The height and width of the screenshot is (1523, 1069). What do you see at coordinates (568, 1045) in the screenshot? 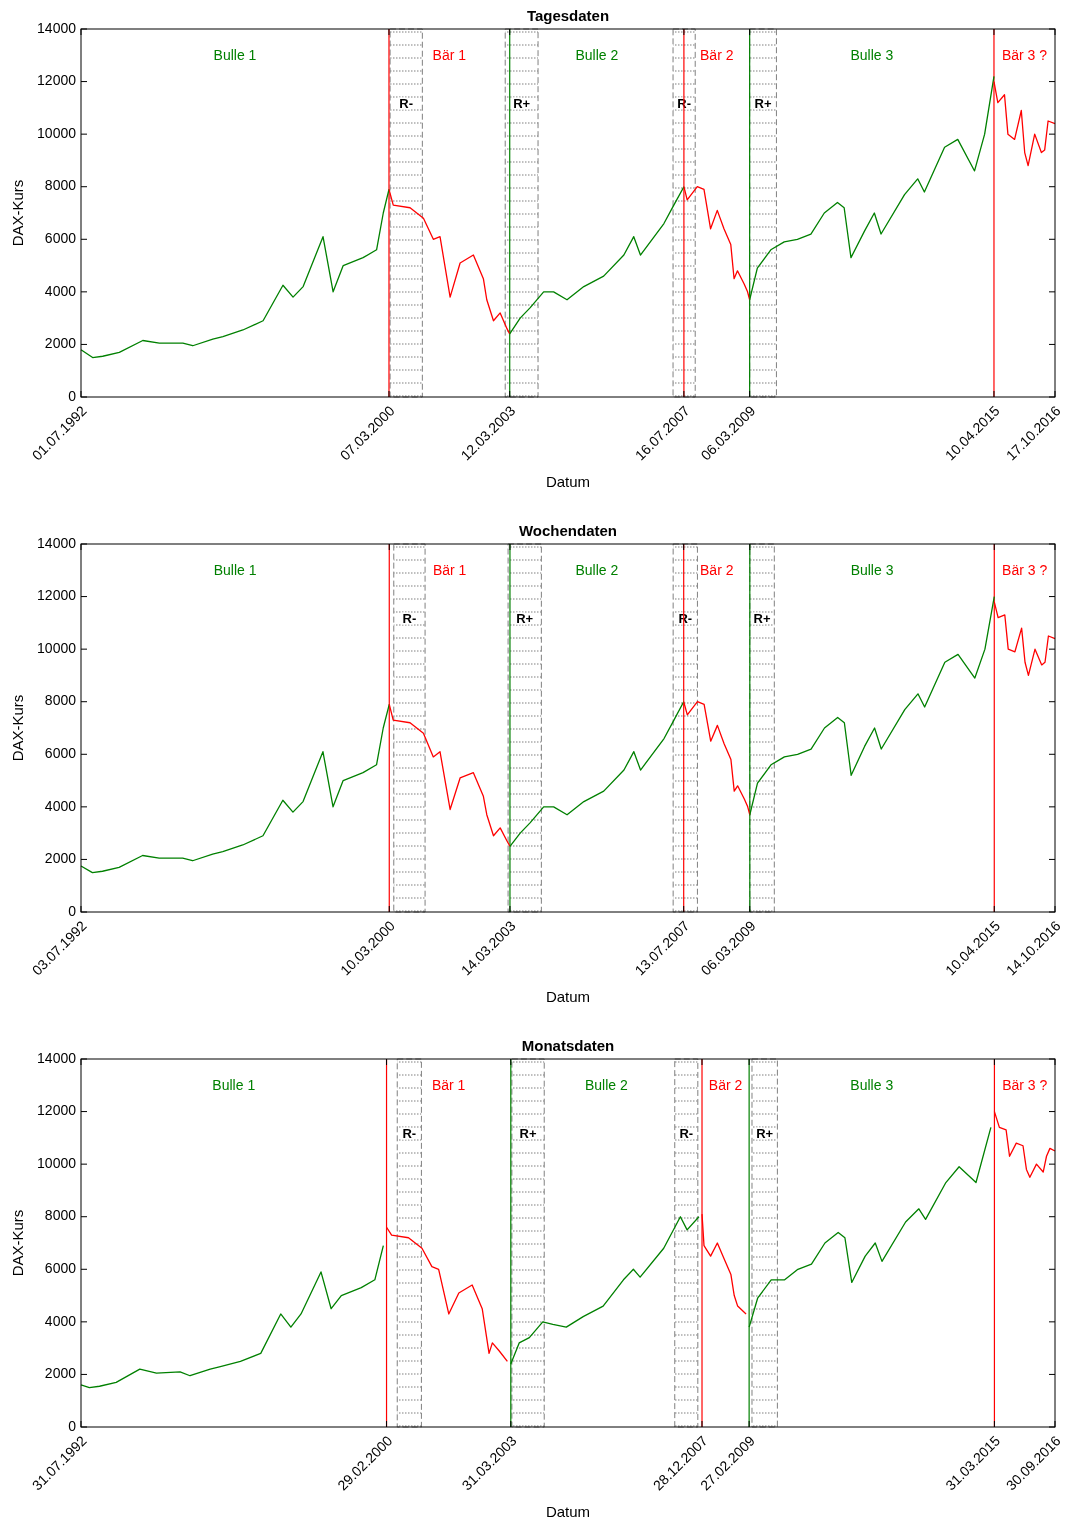
I see `chart-title: Monatsdaten` at bounding box center [568, 1045].